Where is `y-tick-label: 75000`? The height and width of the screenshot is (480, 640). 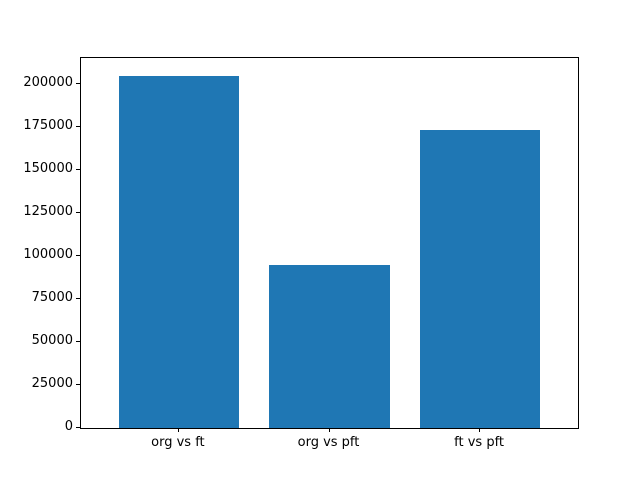 y-tick-label: 75000 is located at coordinates (52, 297).